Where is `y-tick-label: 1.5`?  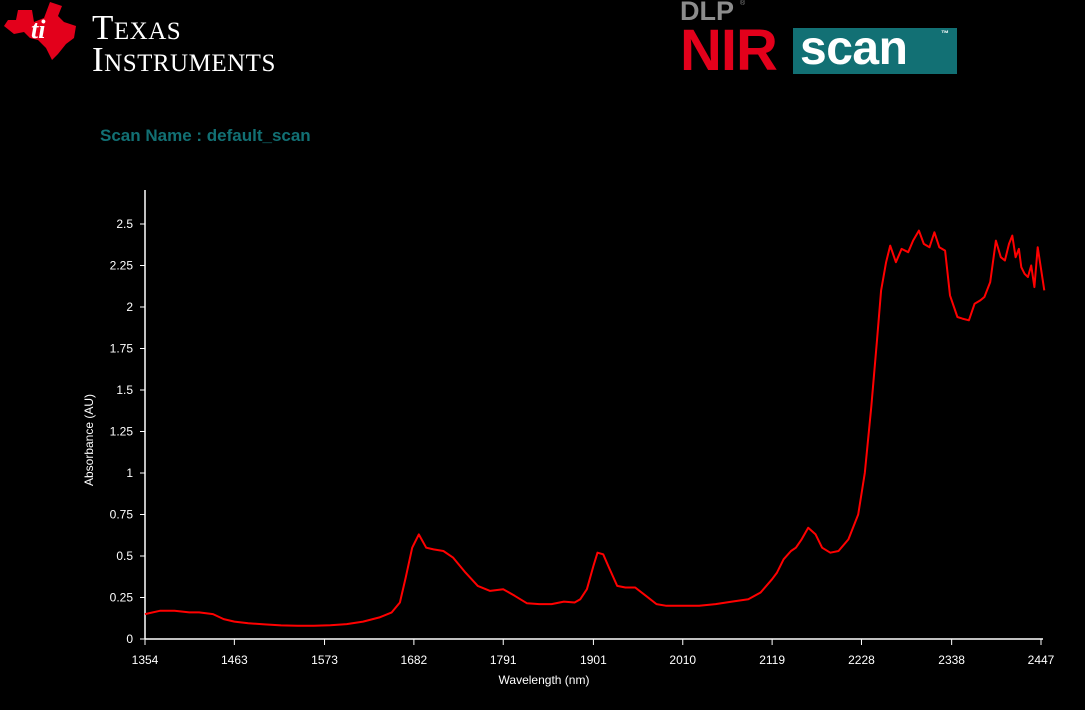
y-tick-label: 1.5 is located at coordinates (124, 390).